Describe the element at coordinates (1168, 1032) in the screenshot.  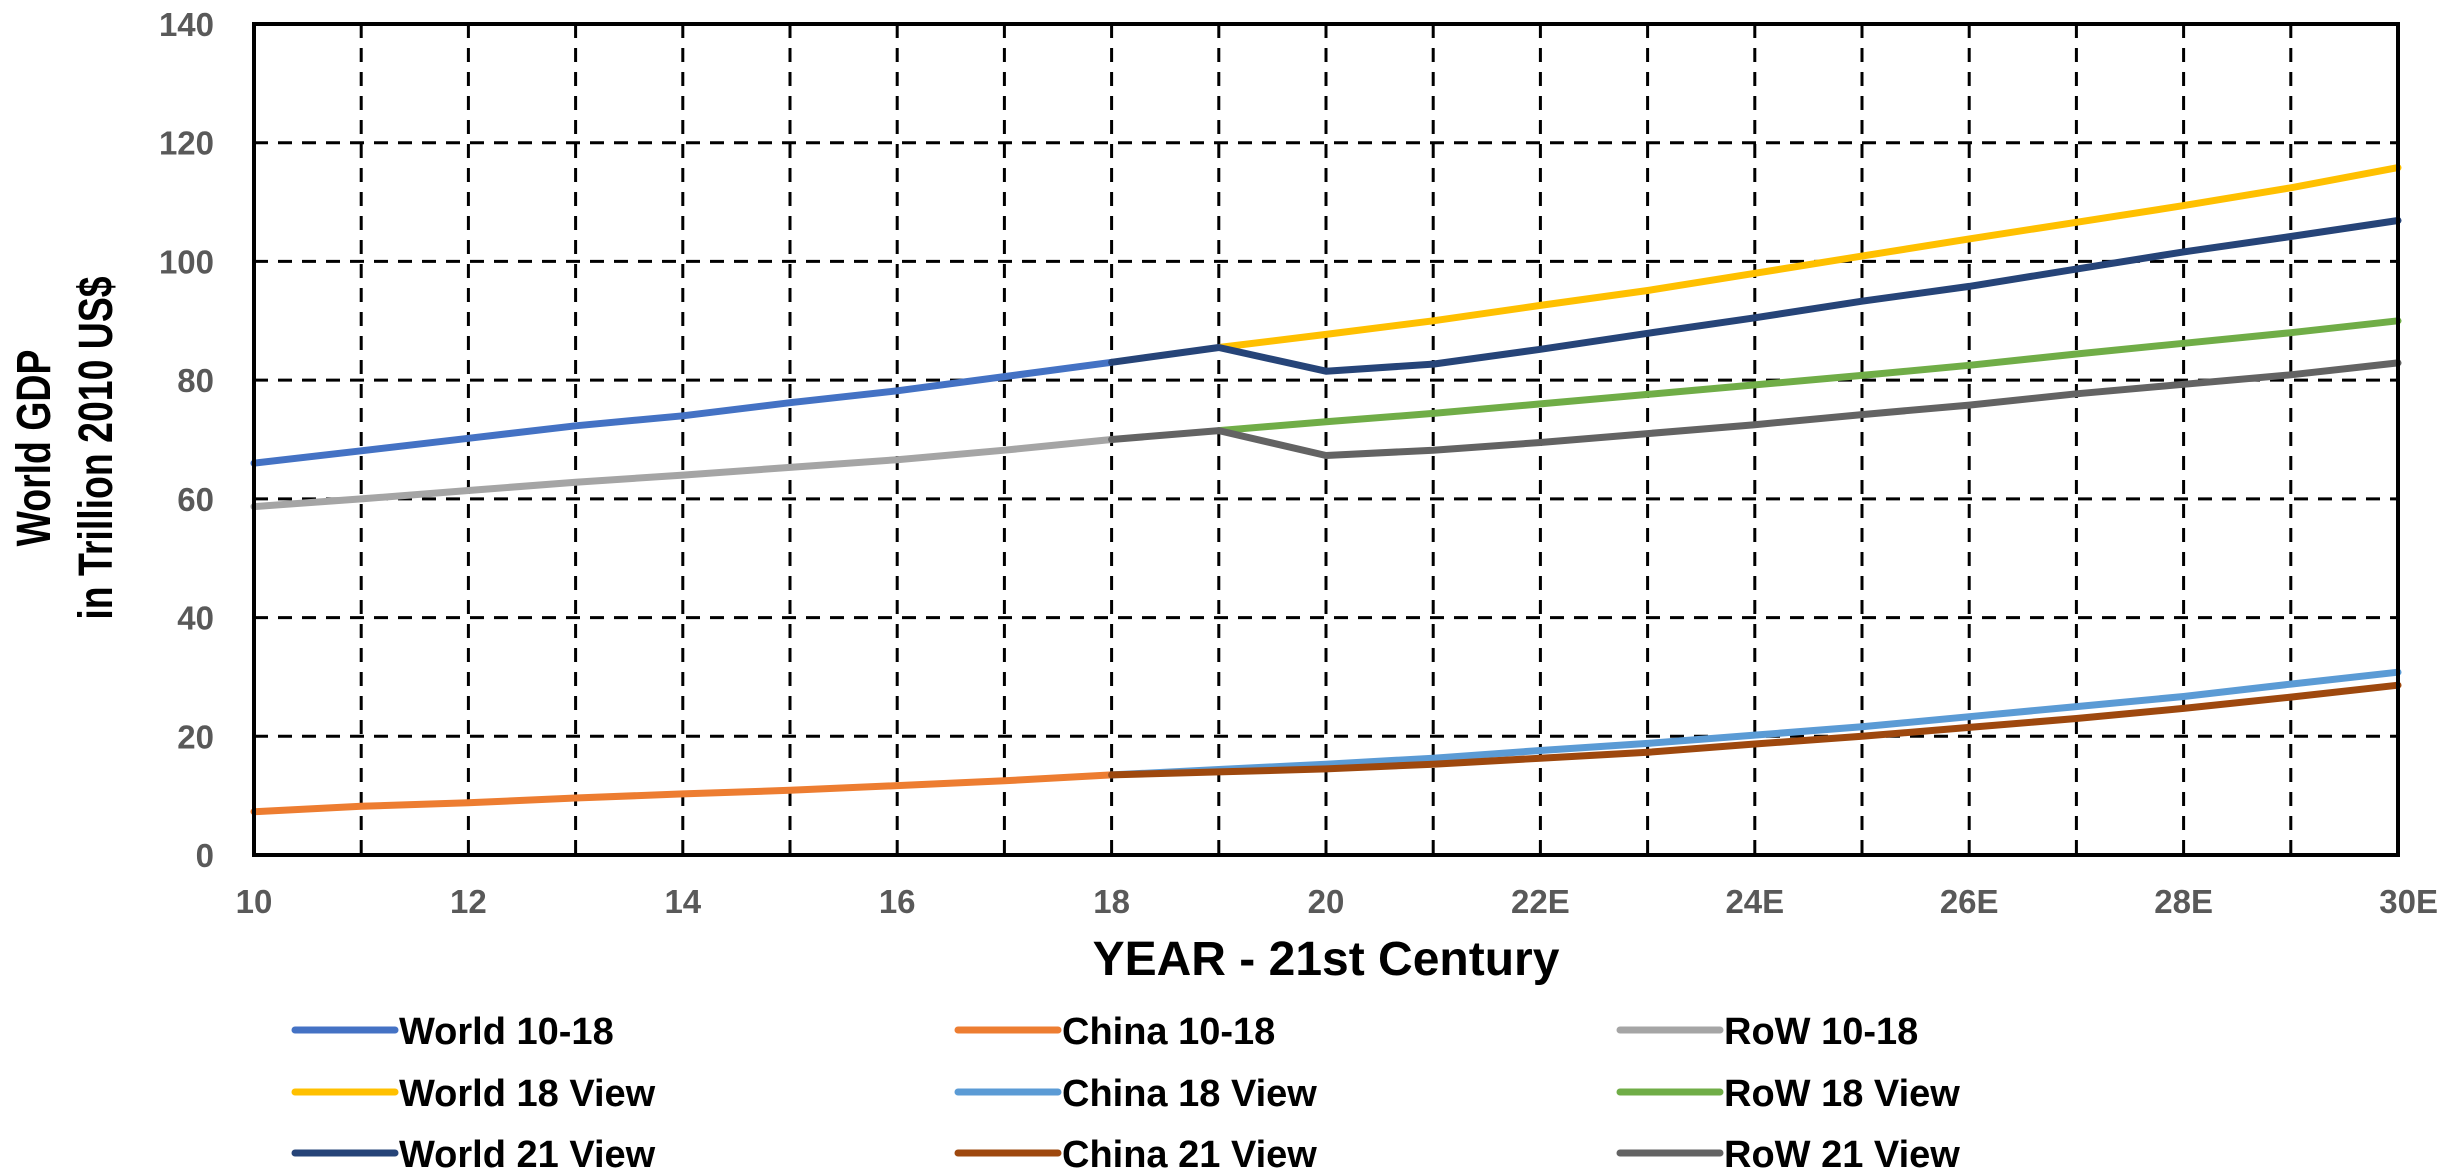
I see `legend-label: China 10-18` at that location.